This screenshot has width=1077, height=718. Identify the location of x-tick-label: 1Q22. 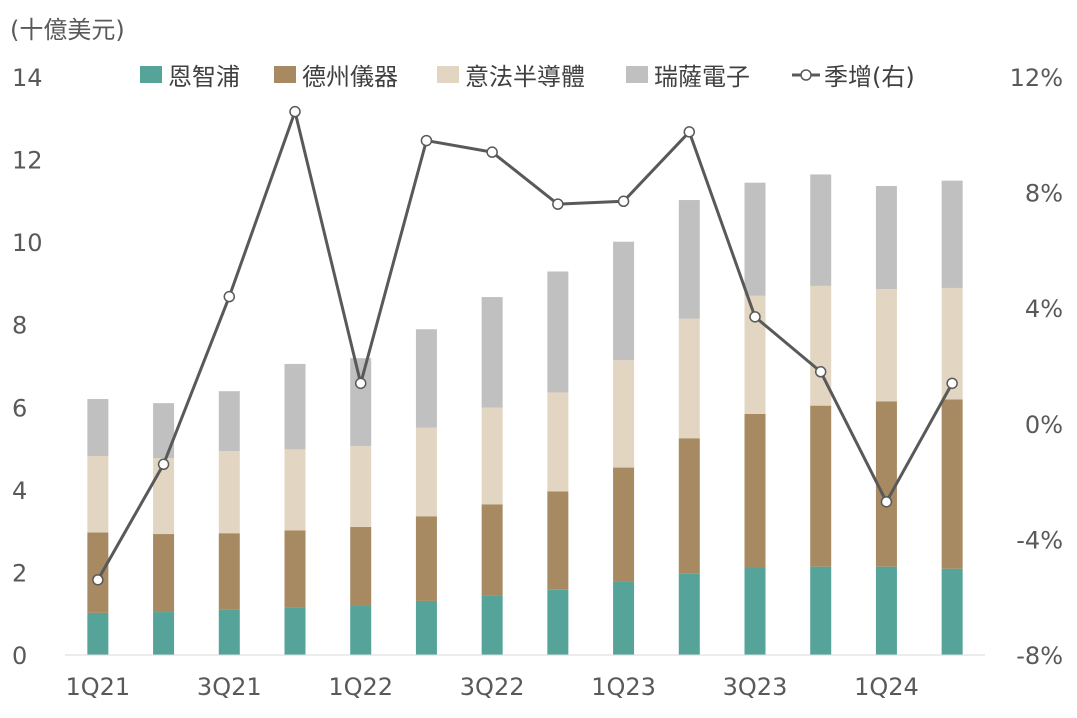
(360, 687).